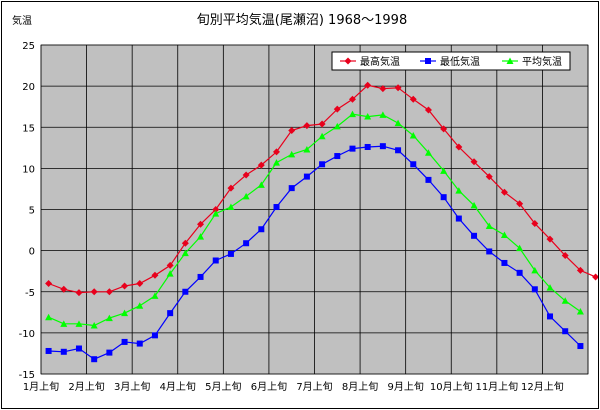  What do you see at coordinates (460, 61) in the screenshot?
I see `legend-label: 最低気温` at bounding box center [460, 61].